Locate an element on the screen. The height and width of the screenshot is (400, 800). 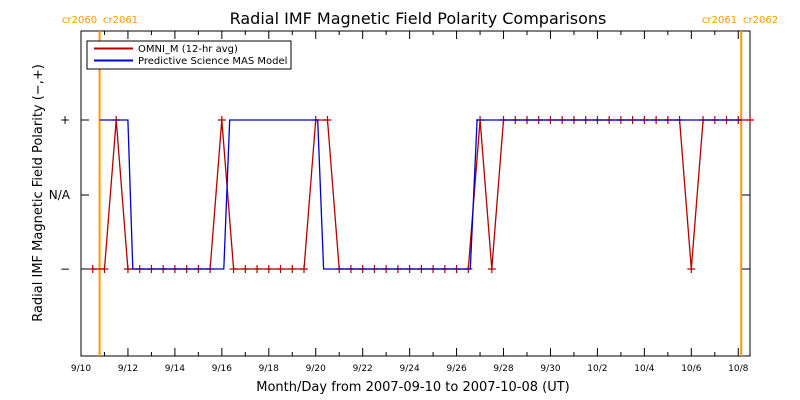
cr-label-right-1: cr2061 is located at coordinates (719, 20).